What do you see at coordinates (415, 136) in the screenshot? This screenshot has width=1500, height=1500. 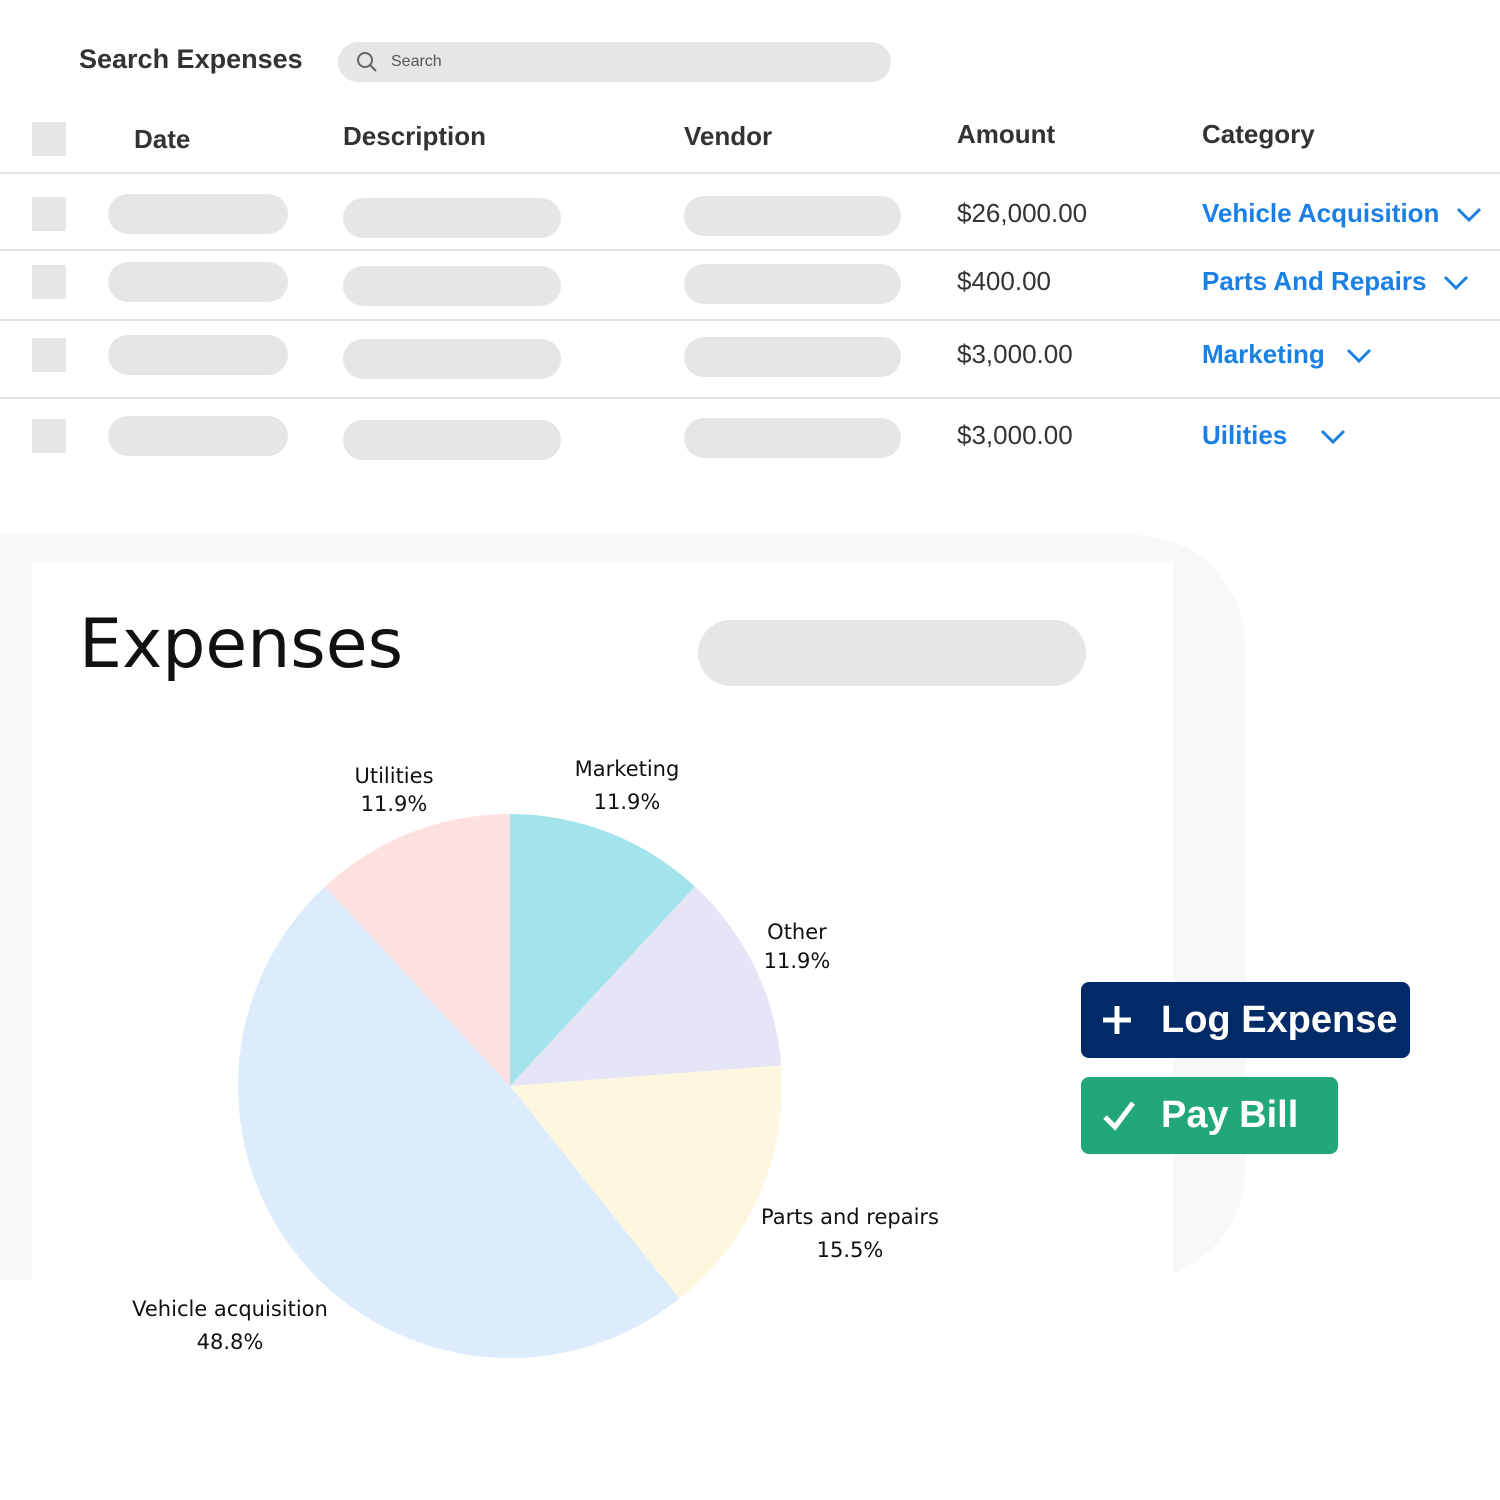 I see `column-header: Description` at bounding box center [415, 136].